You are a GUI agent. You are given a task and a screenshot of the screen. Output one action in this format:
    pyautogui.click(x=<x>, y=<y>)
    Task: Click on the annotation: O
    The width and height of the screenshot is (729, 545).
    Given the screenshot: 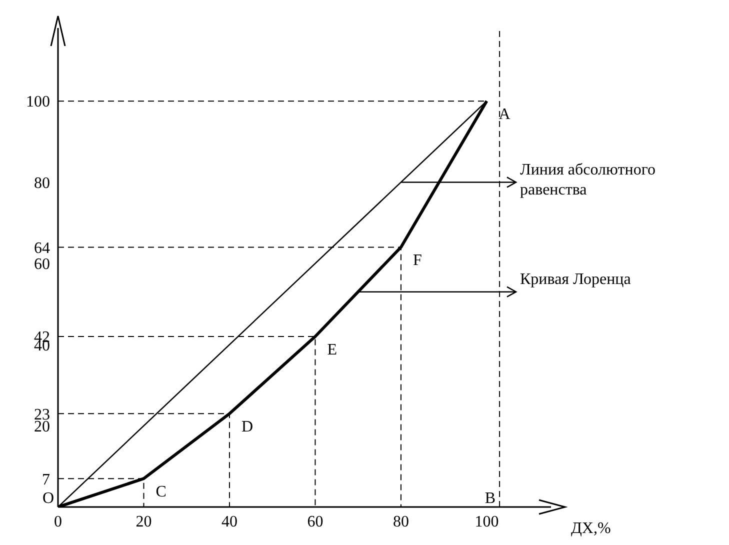 What is the action you would take?
    pyautogui.click(x=48, y=498)
    